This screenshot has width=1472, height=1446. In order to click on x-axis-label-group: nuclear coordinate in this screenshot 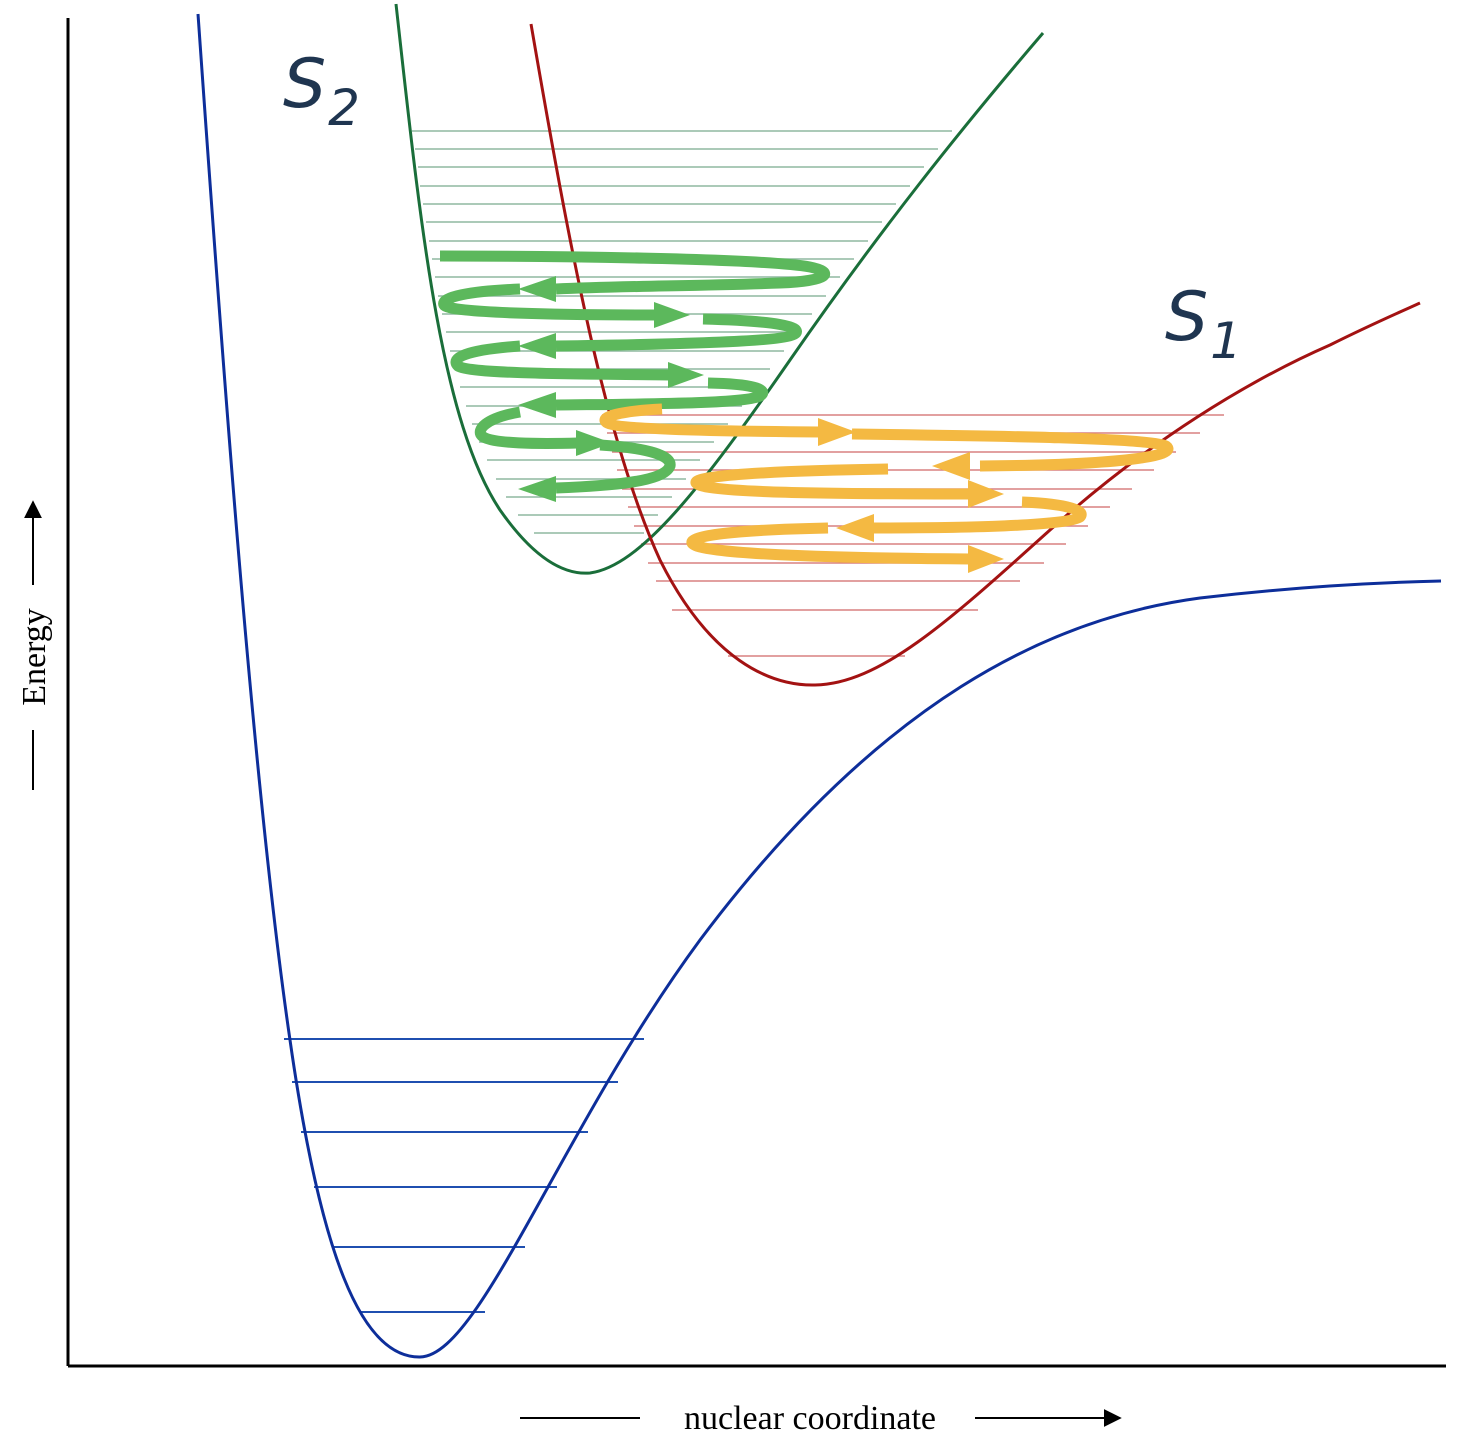, I will do `click(821, 1418)`.